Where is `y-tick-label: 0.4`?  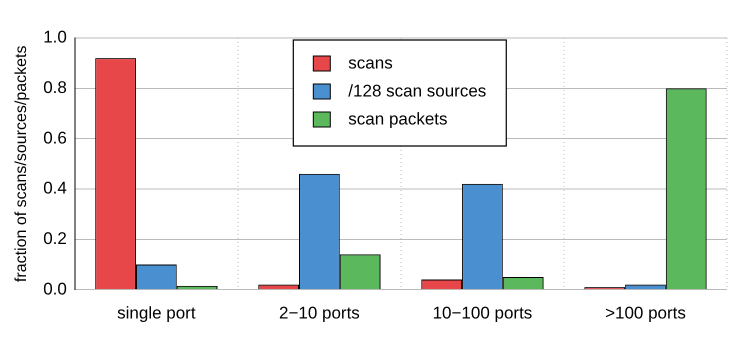 y-tick-label: 0.4 is located at coordinates (55, 188).